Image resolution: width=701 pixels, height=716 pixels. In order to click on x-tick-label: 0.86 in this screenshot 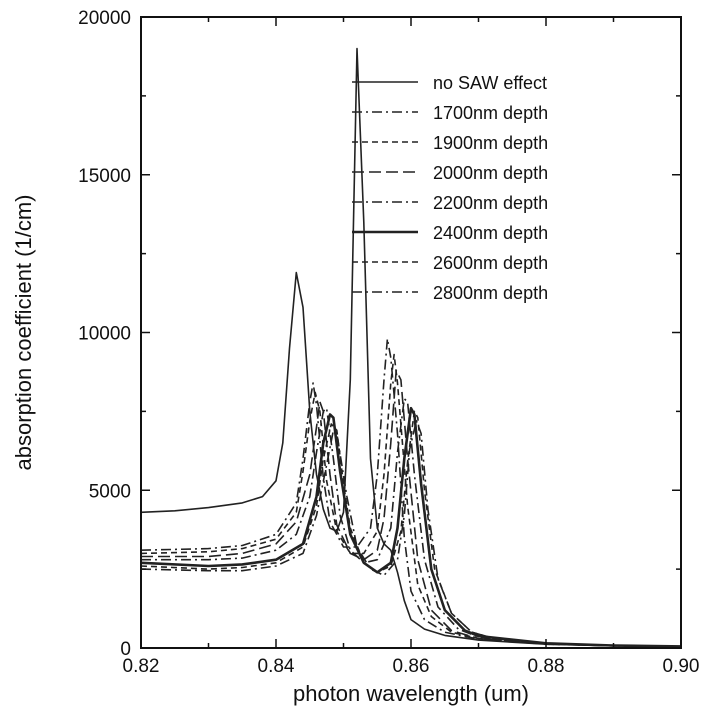, I will do `click(411, 666)`.